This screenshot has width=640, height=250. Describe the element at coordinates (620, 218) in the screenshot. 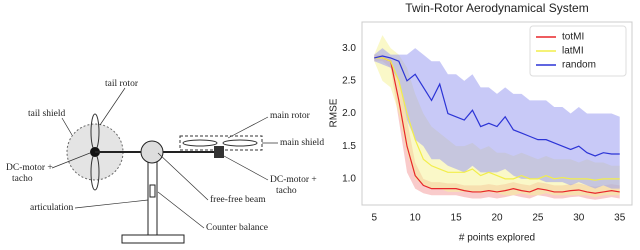

I see `x-tick-label: 35` at that location.